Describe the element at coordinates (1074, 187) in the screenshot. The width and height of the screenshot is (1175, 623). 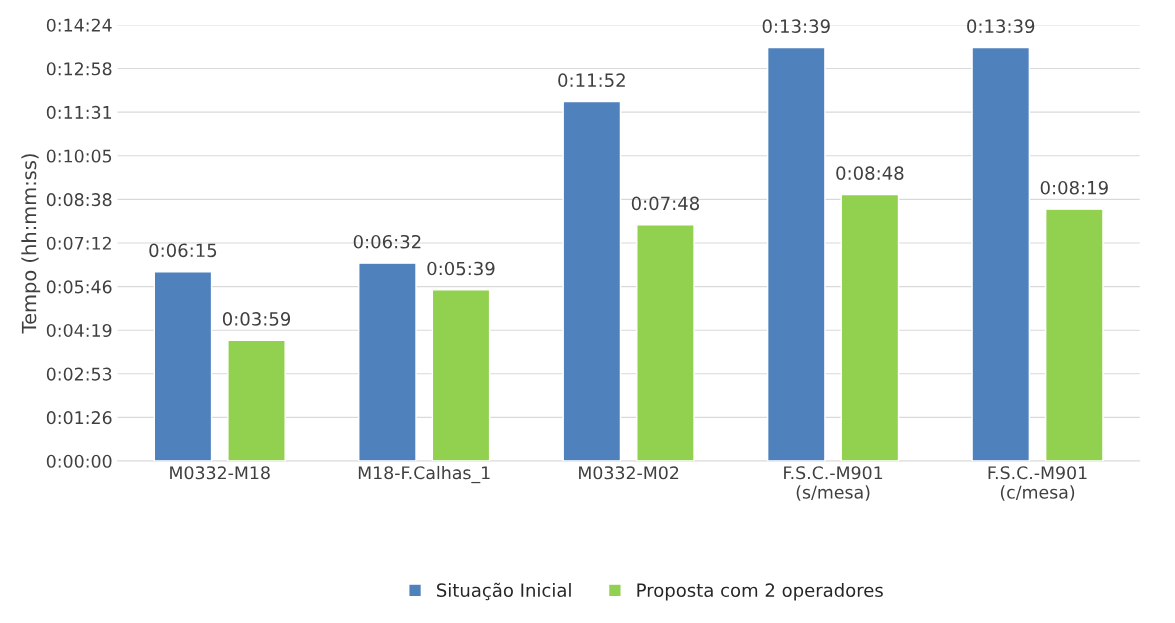
I see `data-label: 0:08:19` at that location.